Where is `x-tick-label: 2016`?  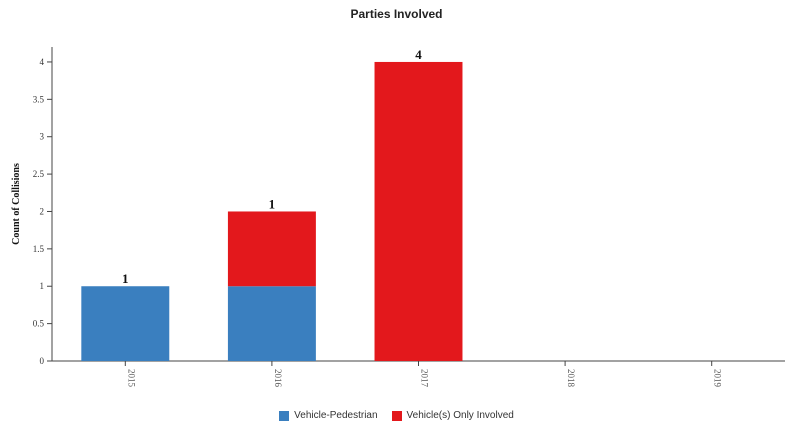 x-tick-label: 2016 is located at coordinates (278, 378).